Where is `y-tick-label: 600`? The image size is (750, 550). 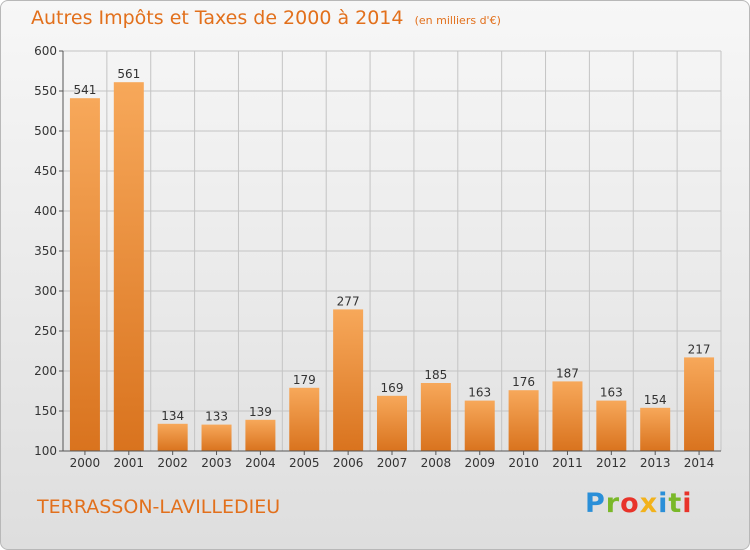
y-tick-label: 600 is located at coordinates (45, 51).